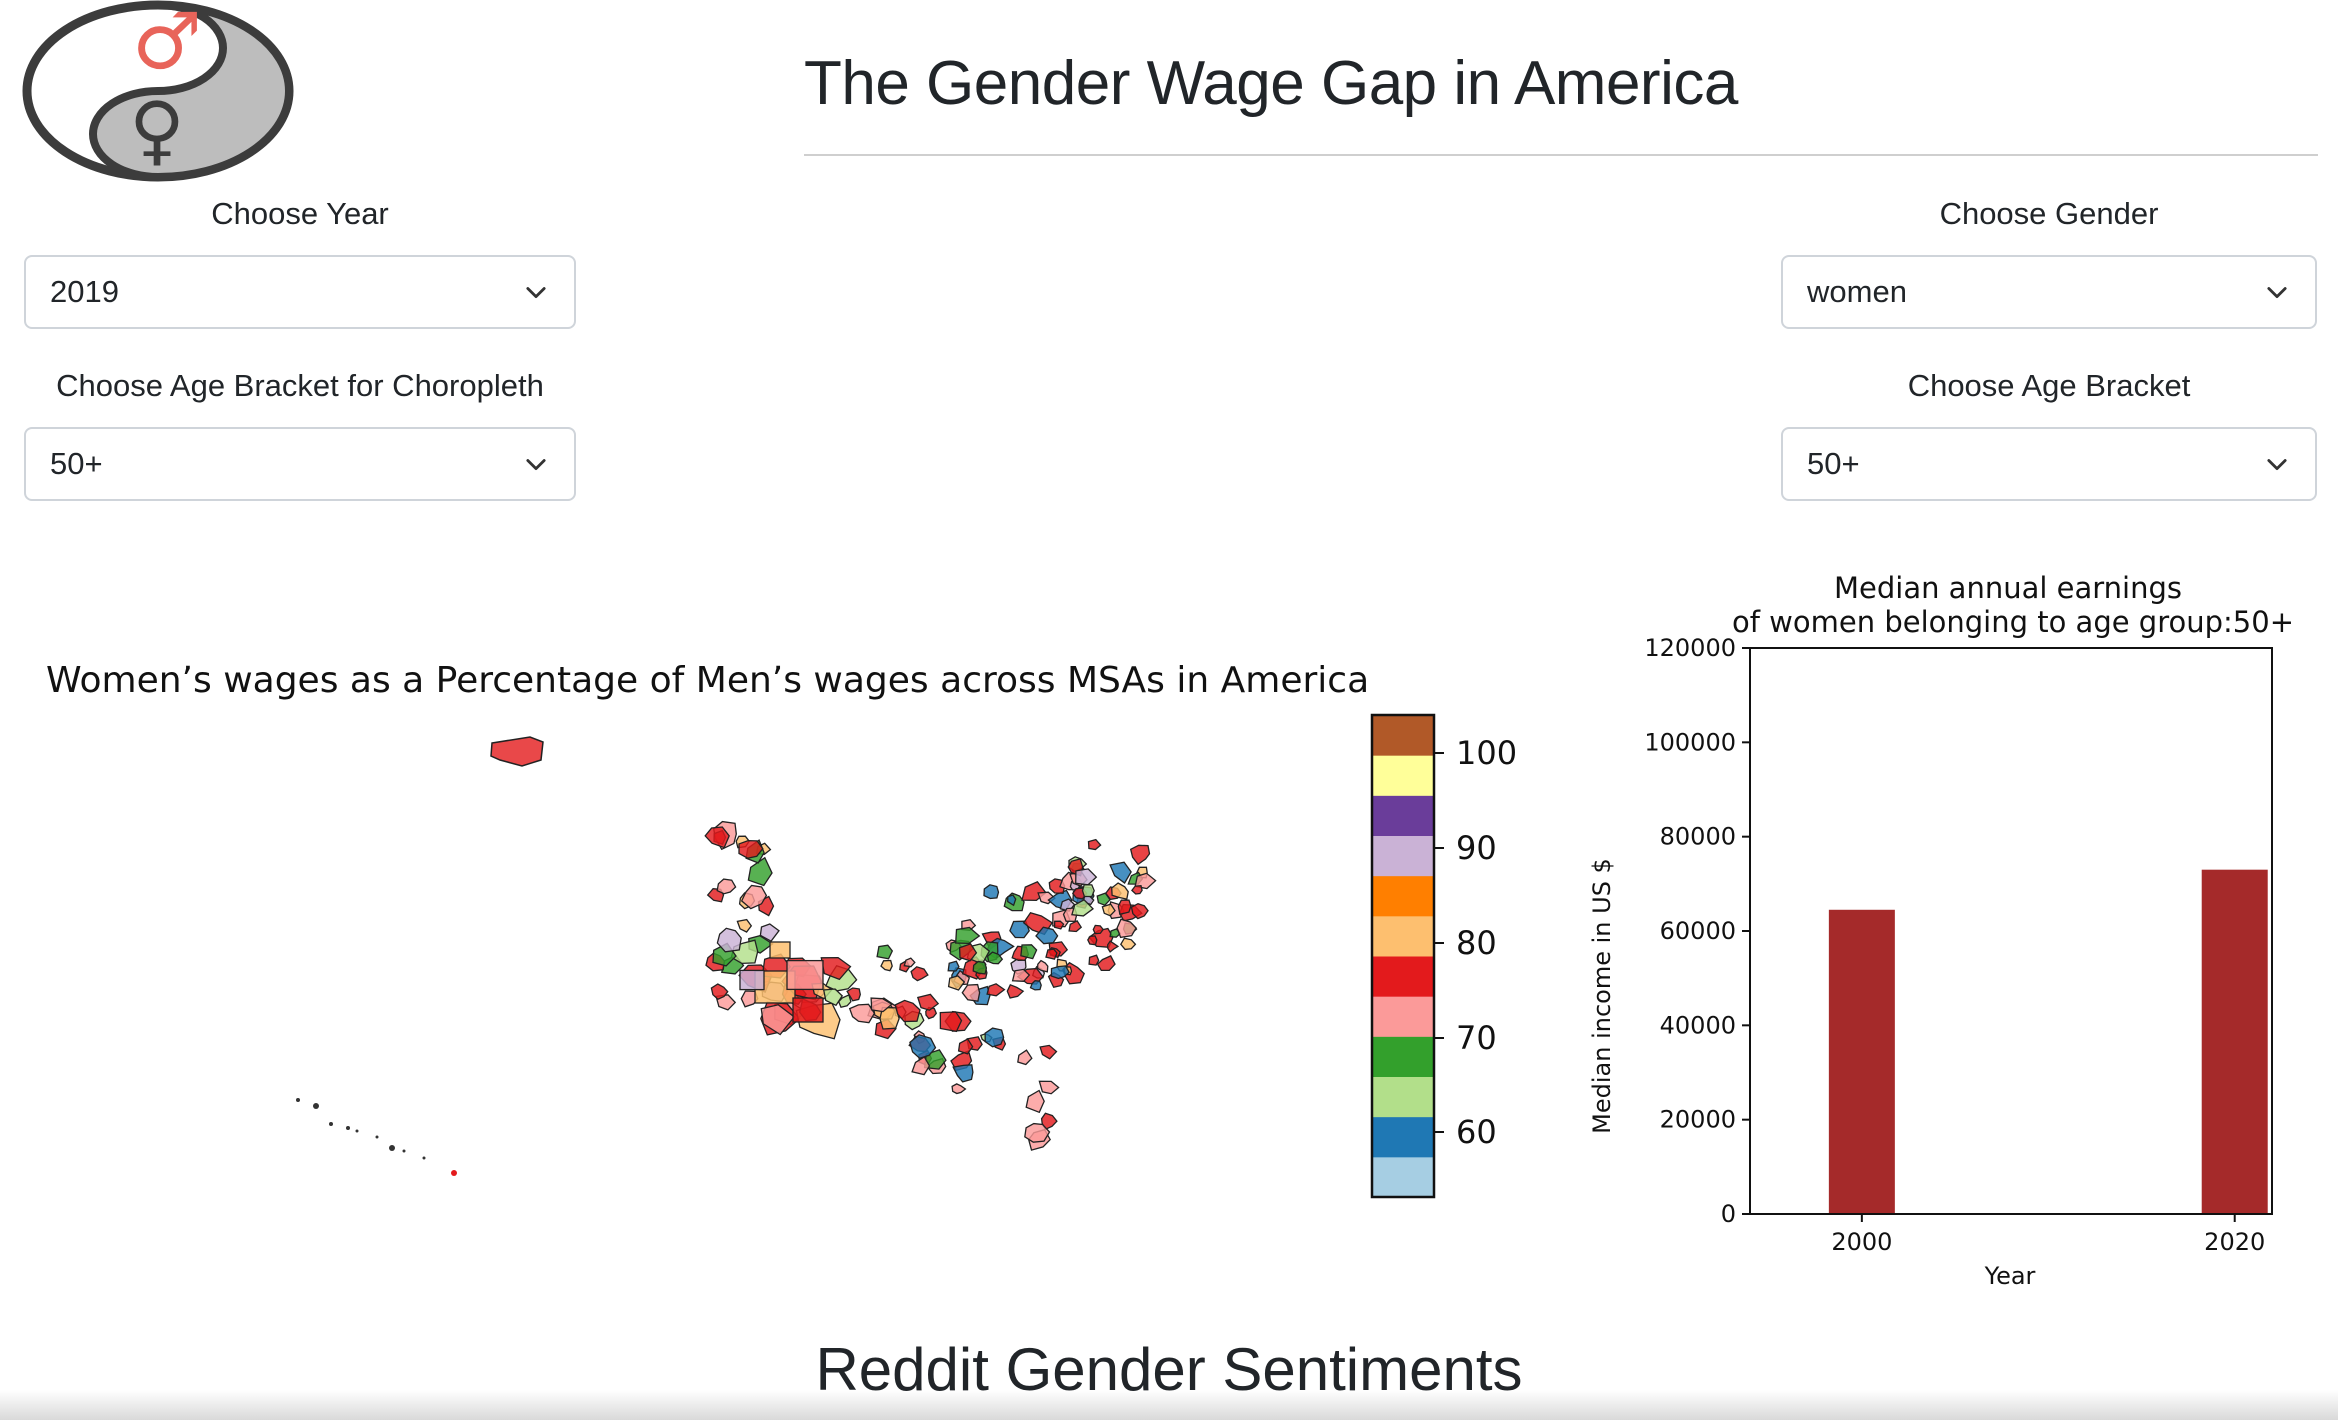  I want to click on msa-region-alaska, so click(517, 751).